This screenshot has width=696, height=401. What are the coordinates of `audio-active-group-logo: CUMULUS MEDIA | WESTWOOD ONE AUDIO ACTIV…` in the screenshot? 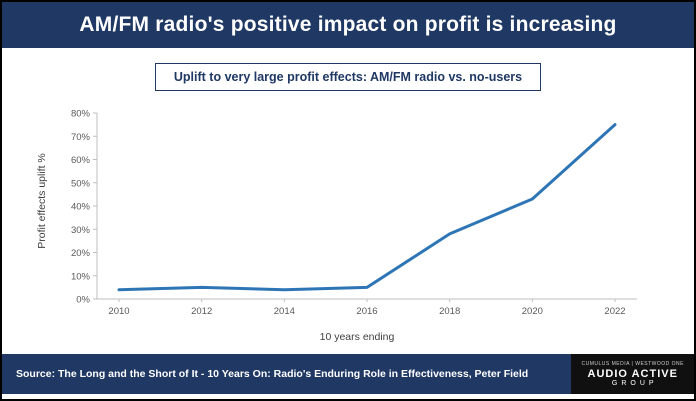 It's located at (632, 374).